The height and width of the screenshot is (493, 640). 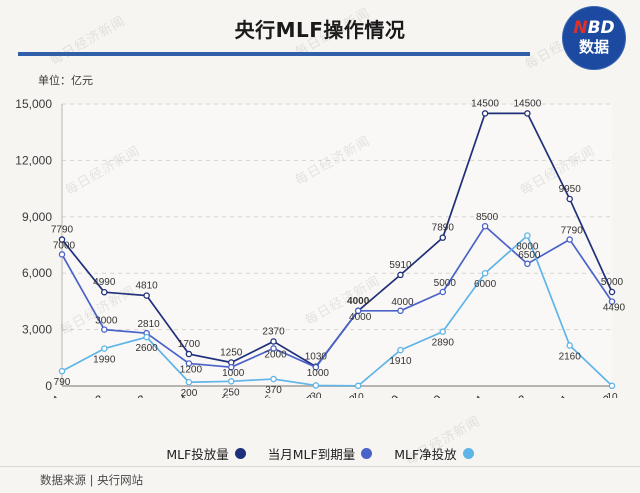 I want to click on x-axis-tick-label: 23.03, so click(x=133, y=395).